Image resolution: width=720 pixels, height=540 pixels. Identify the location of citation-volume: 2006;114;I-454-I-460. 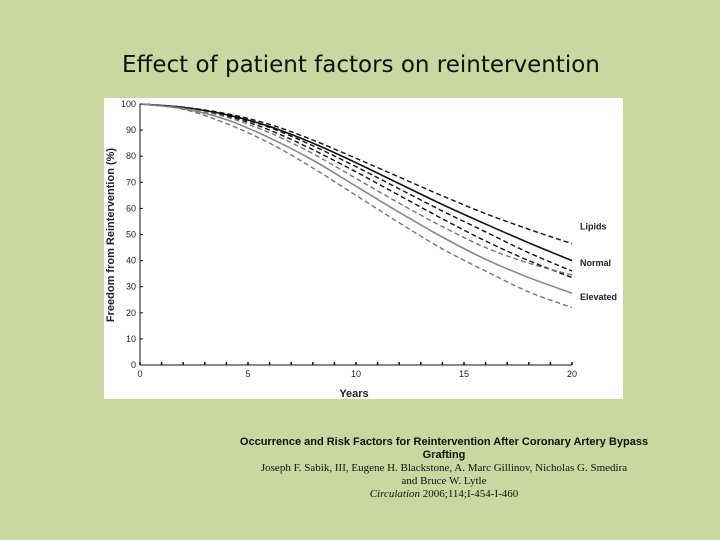
(470, 494).